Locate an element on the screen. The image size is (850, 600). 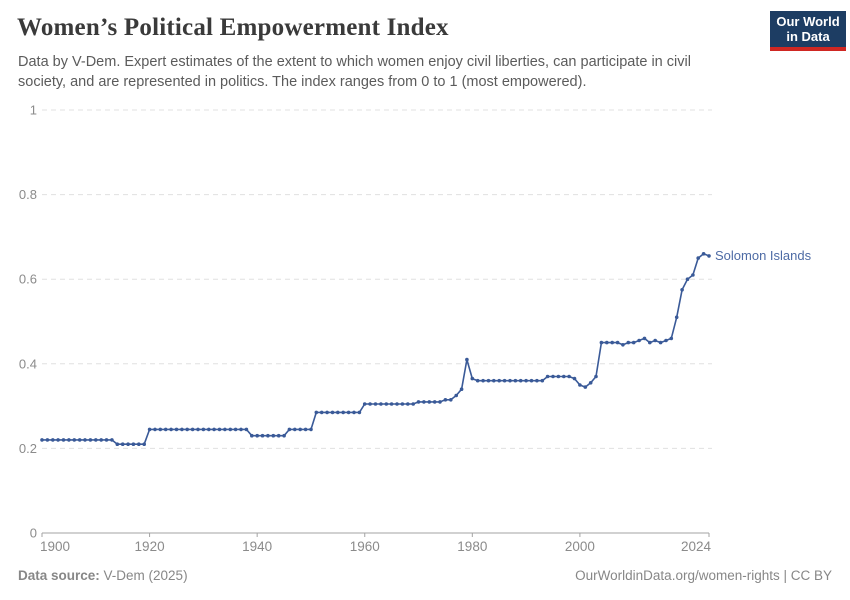
data-point-2017 is located at coordinates (671, 338).